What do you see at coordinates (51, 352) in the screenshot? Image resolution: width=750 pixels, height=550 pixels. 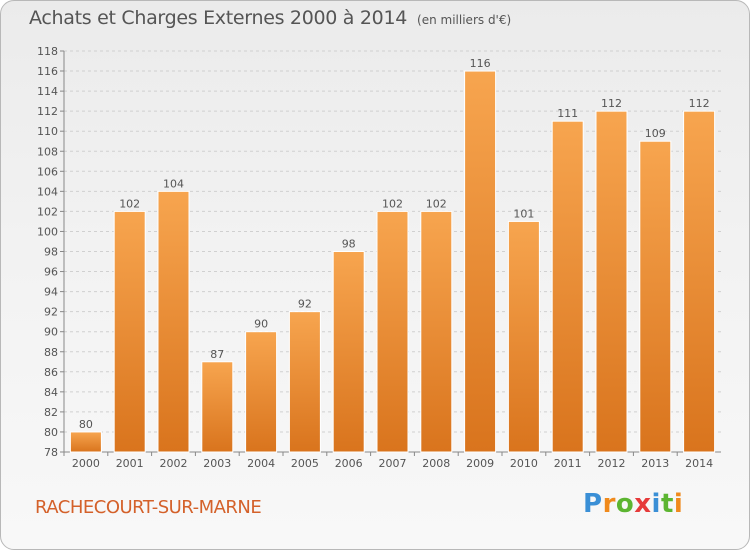 I see `y-tick-label: 88` at bounding box center [51, 352].